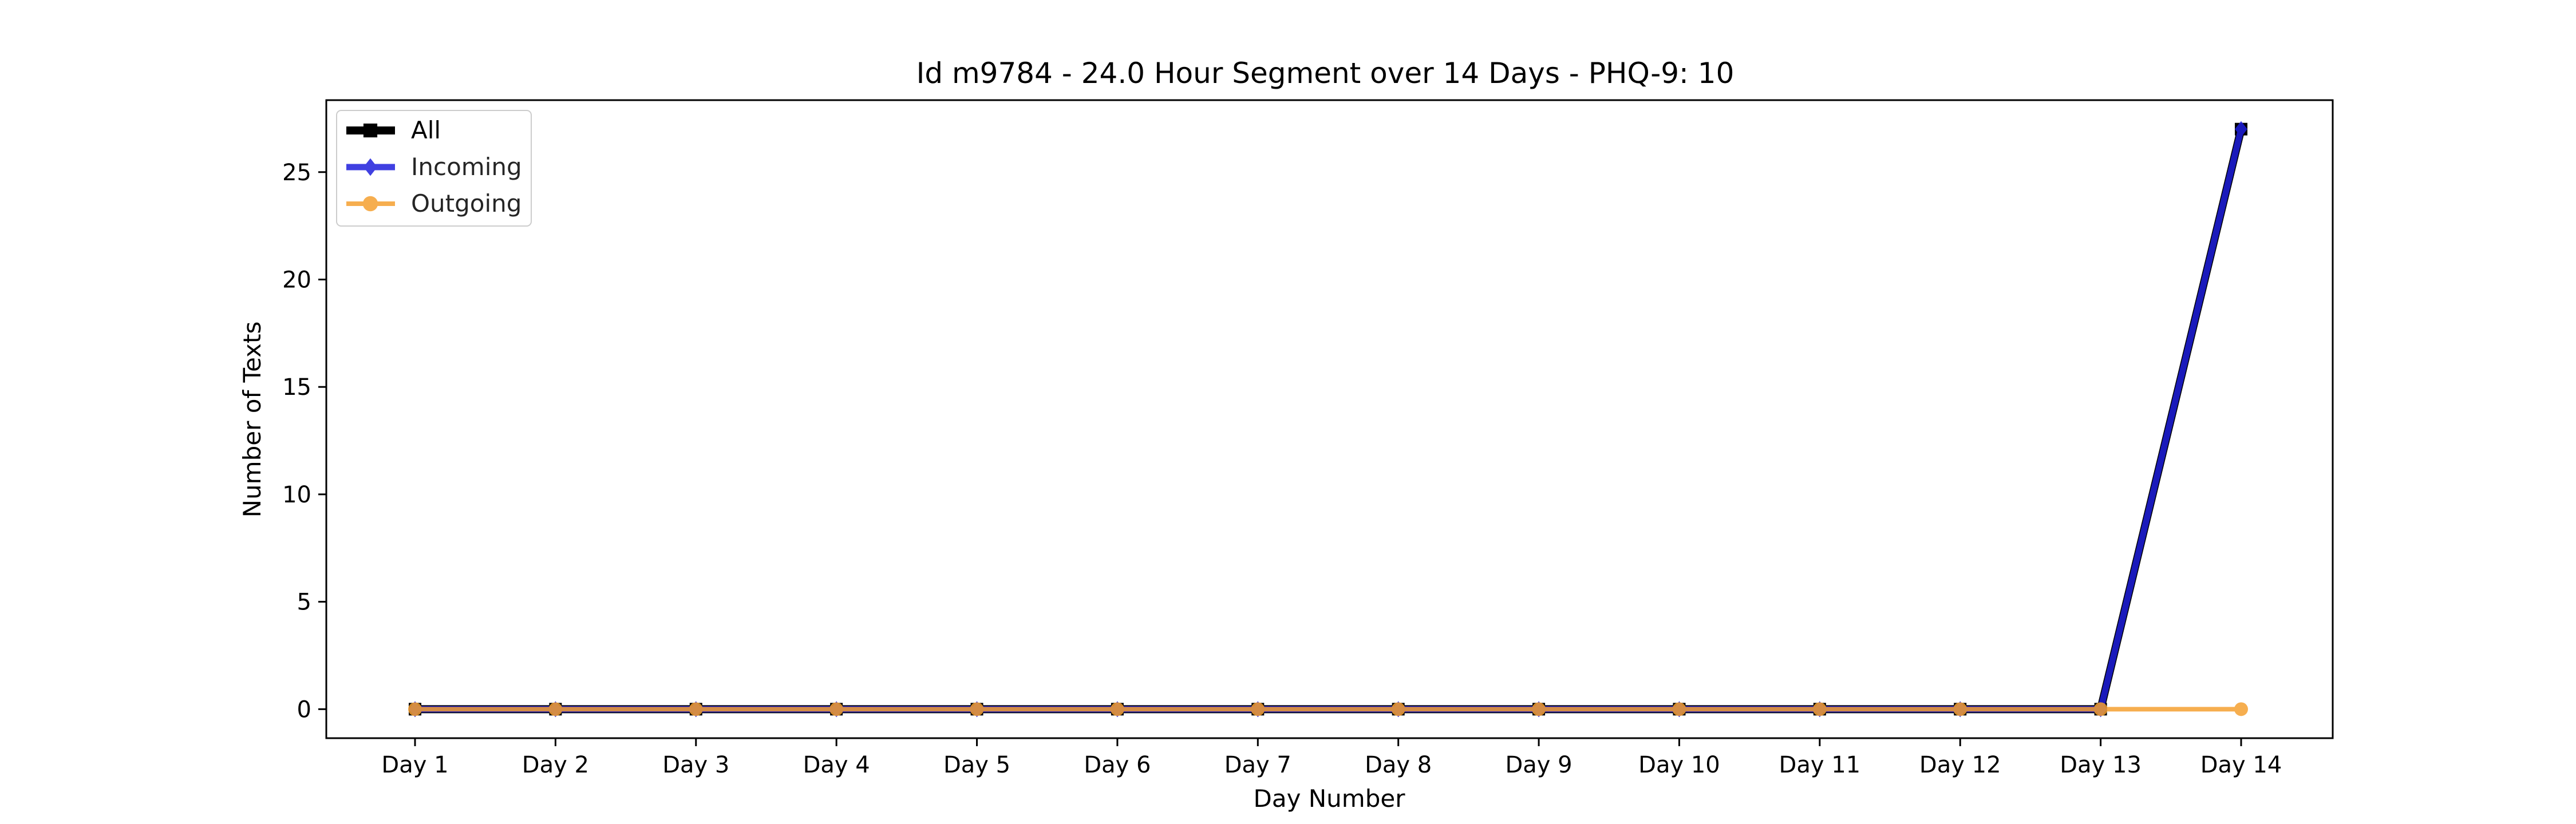 This screenshot has height=824, width=2576. What do you see at coordinates (976, 765) in the screenshot?
I see `x-tick-label: Day 5` at bounding box center [976, 765].